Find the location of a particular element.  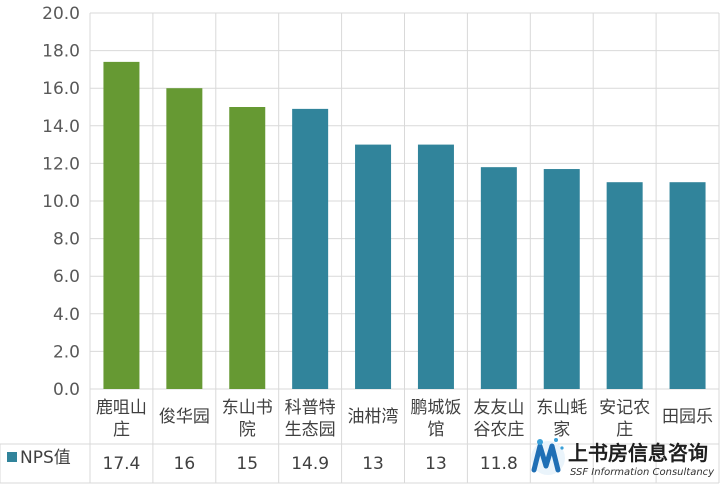

category-label: 科普特 is located at coordinates (310, 408).